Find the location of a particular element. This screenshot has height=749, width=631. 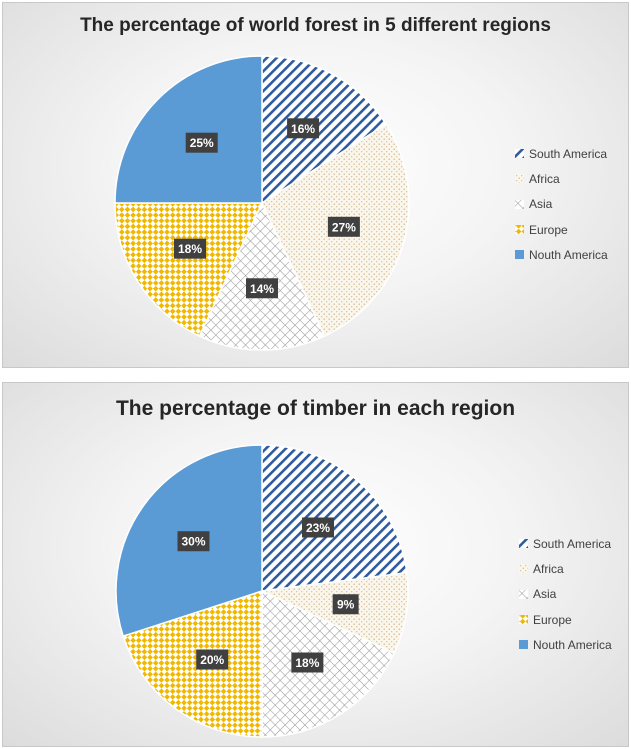

data-label-south-america: 16% is located at coordinates (303, 128).